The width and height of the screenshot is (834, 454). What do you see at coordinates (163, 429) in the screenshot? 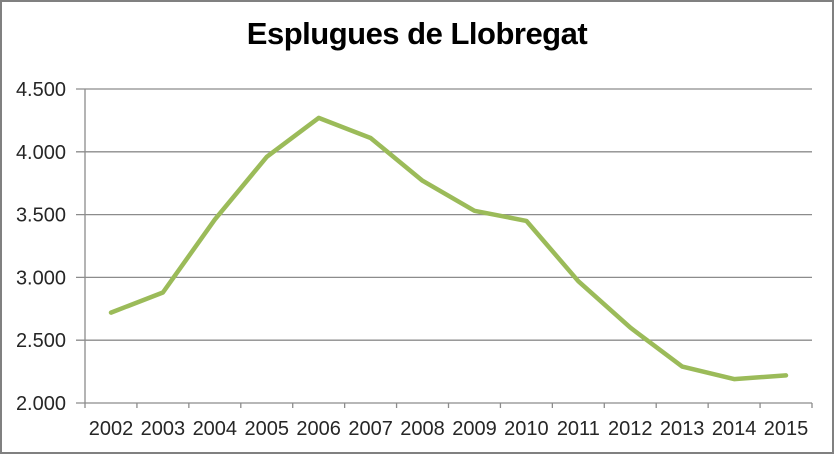
I see `x-axis-tick-label: 2003` at bounding box center [163, 429].